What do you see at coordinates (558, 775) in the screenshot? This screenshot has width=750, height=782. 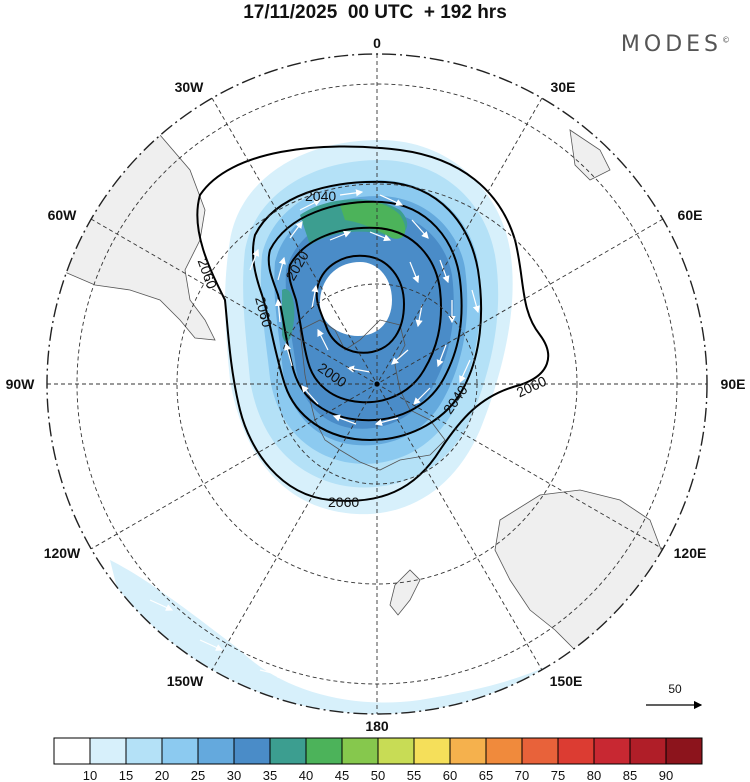 I see `colorbar-tick-label: 75` at bounding box center [558, 775].